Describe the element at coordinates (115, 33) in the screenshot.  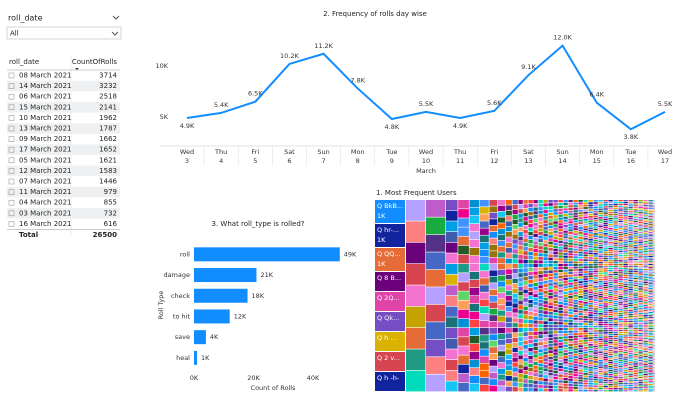
I see `dropdown-chevron` at that location.